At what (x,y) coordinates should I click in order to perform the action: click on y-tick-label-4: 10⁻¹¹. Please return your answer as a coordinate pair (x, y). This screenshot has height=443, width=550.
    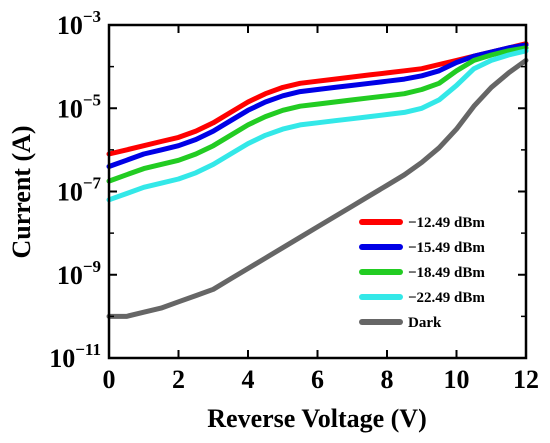
    Looking at the image, I should click on (75, 356).